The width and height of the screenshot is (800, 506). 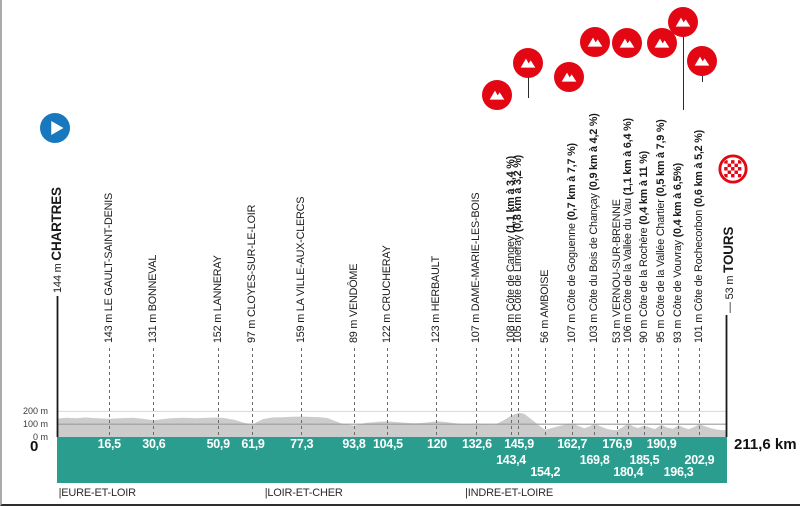 I want to click on start-icon play-icon, so click(x=55, y=128).